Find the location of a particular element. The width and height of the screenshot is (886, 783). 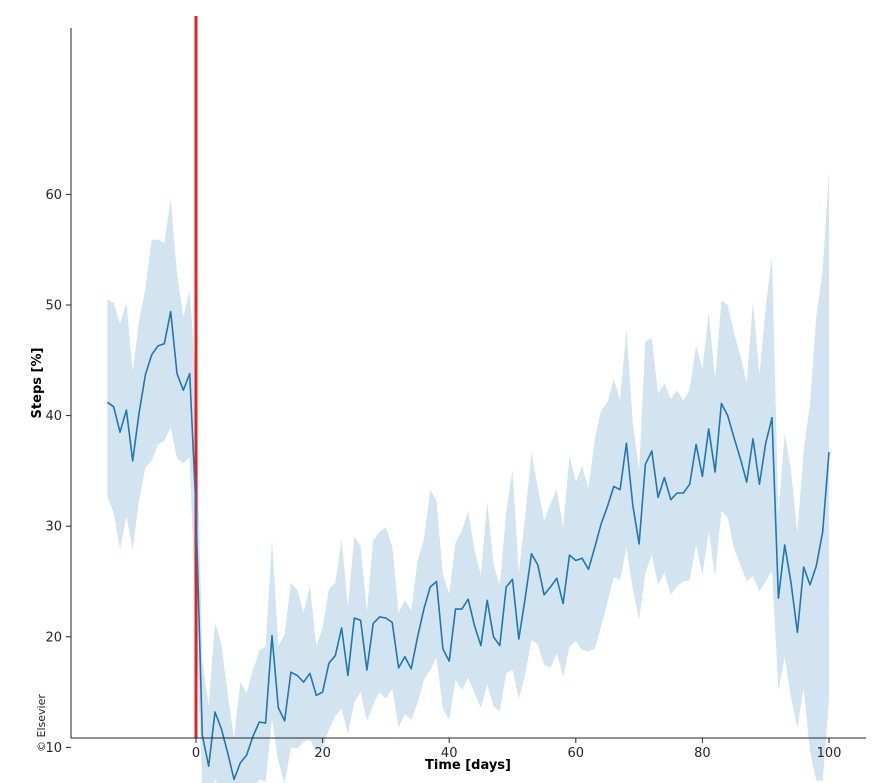

y-axis-title: Steps [%] is located at coordinates (37, 383).